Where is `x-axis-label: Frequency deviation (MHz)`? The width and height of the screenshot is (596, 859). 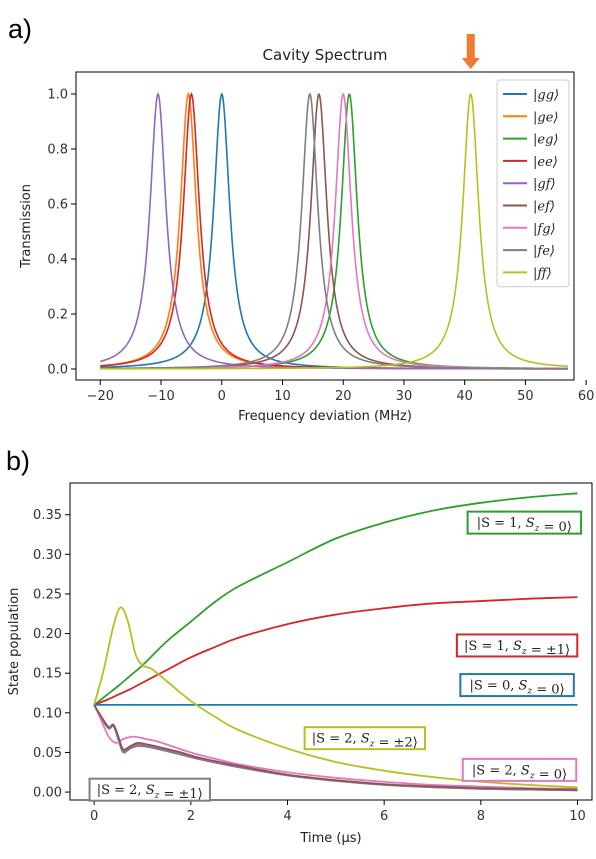
x-axis-label: Frequency deviation (MHz) is located at coordinates (325, 416).